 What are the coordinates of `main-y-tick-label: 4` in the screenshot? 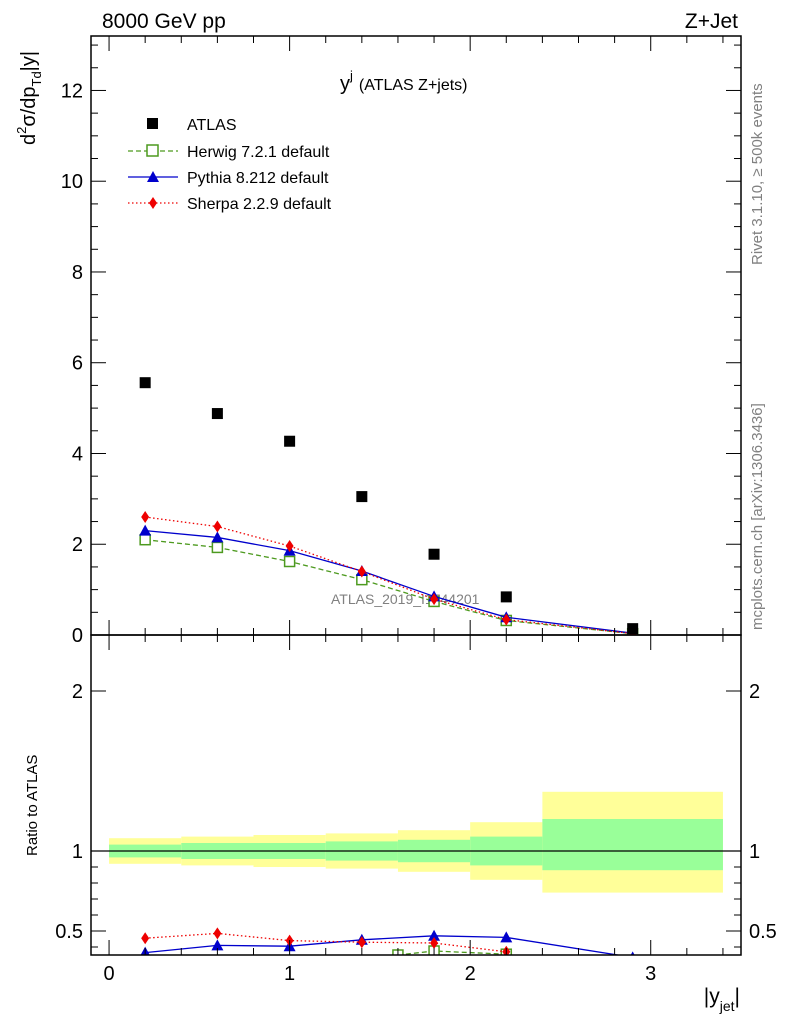 It's located at (77, 454).